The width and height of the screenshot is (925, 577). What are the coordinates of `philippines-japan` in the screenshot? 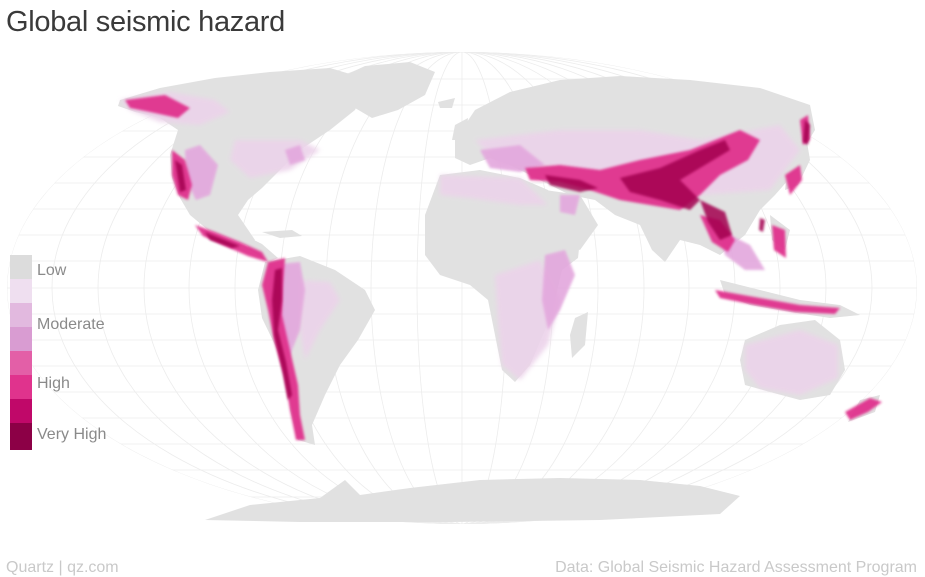 It's located at (790, 190).